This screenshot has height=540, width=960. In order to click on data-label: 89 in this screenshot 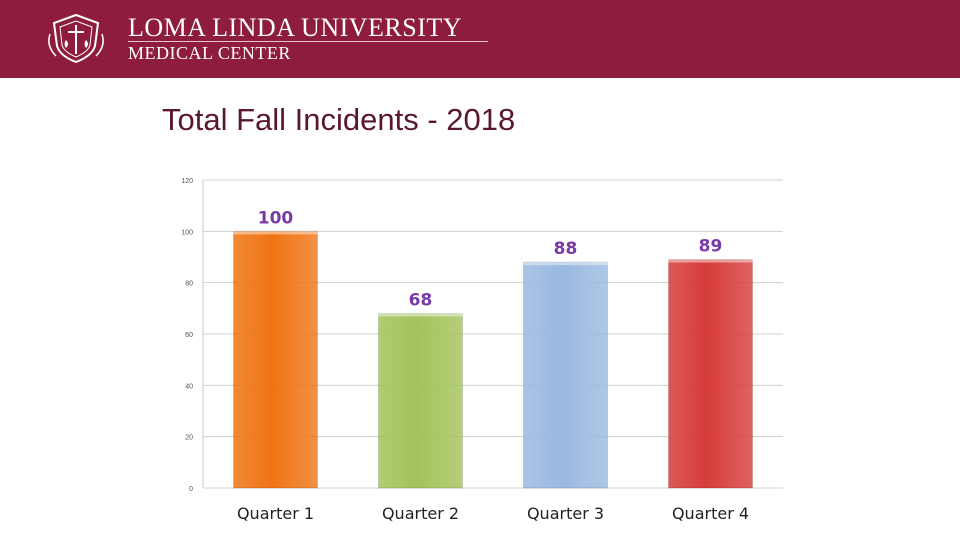, I will do `click(711, 247)`.